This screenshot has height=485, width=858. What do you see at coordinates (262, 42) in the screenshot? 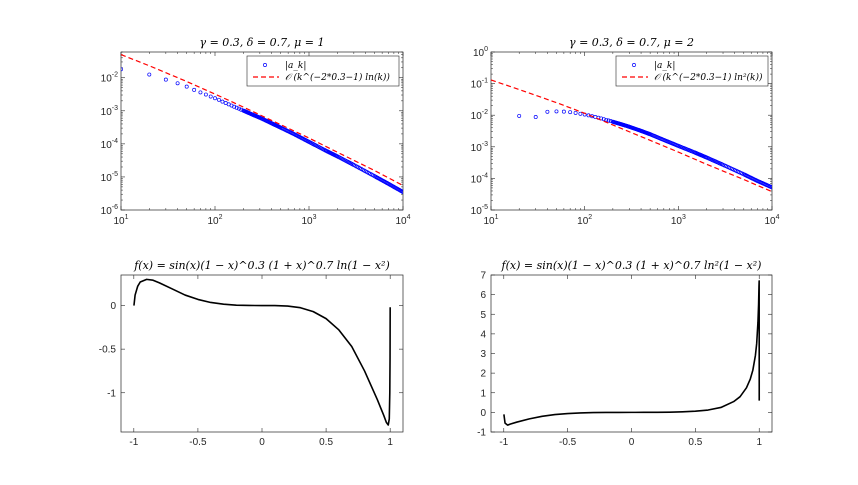
I see `chart-title: γ = 0.3, δ = 0.7, μ = 1` at bounding box center [262, 42].